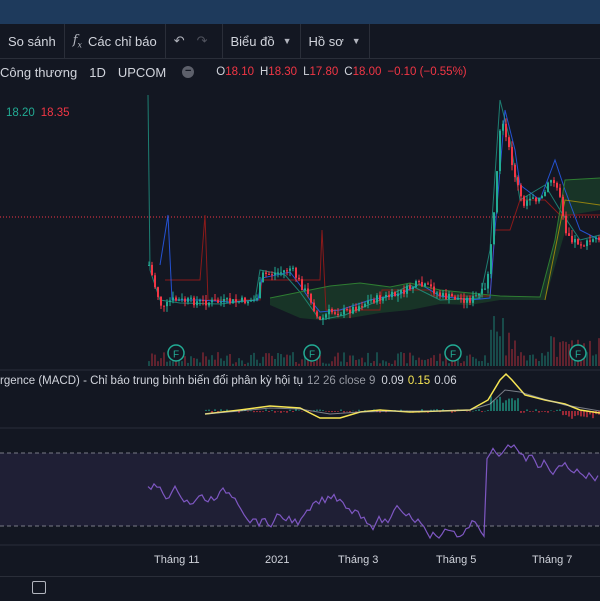 The image size is (600, 601). What do you see at coordinates (358, 560) in the screenshot?
I see `x-axis-label: Tháng 3` at bounding box center [358, 560].